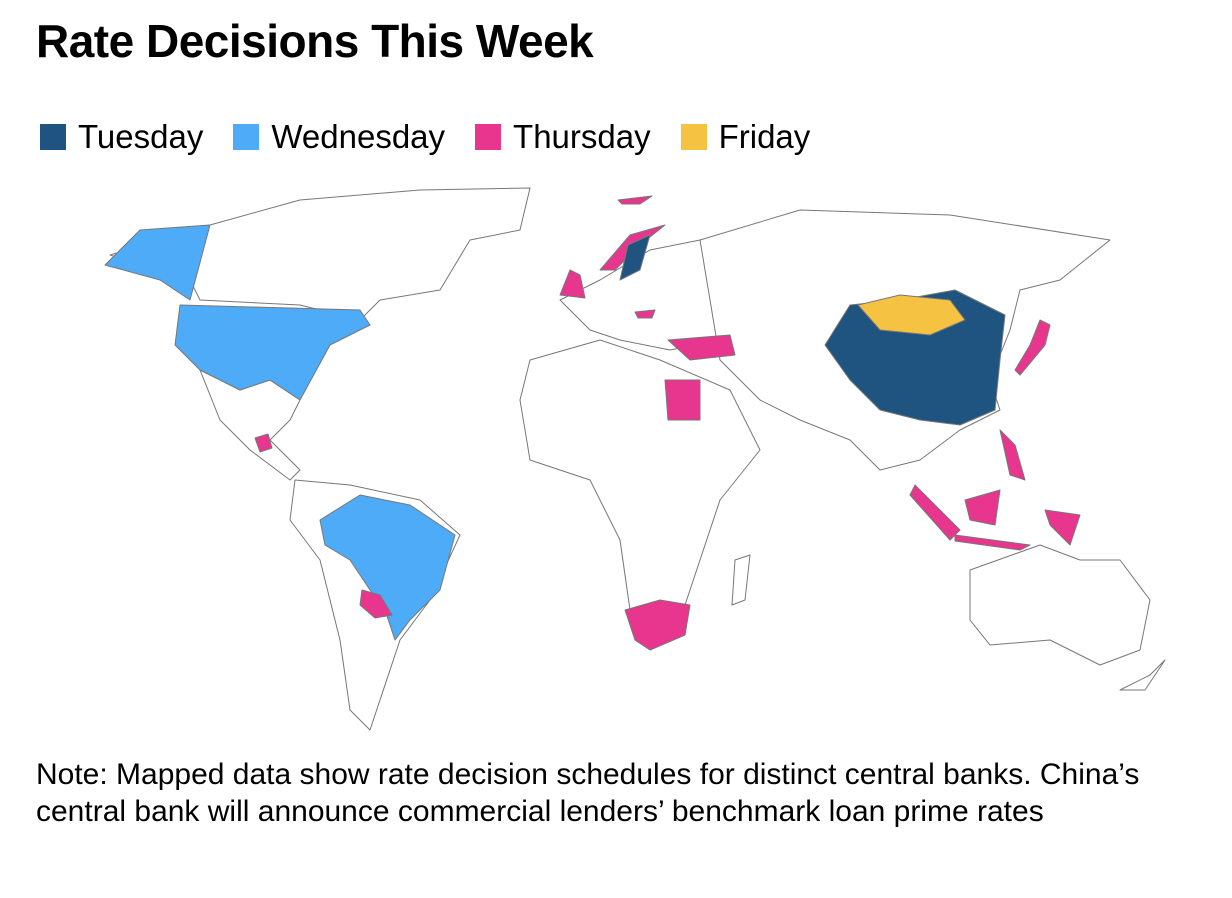  I want to click on legend-item: Friday, so click(745, 137).